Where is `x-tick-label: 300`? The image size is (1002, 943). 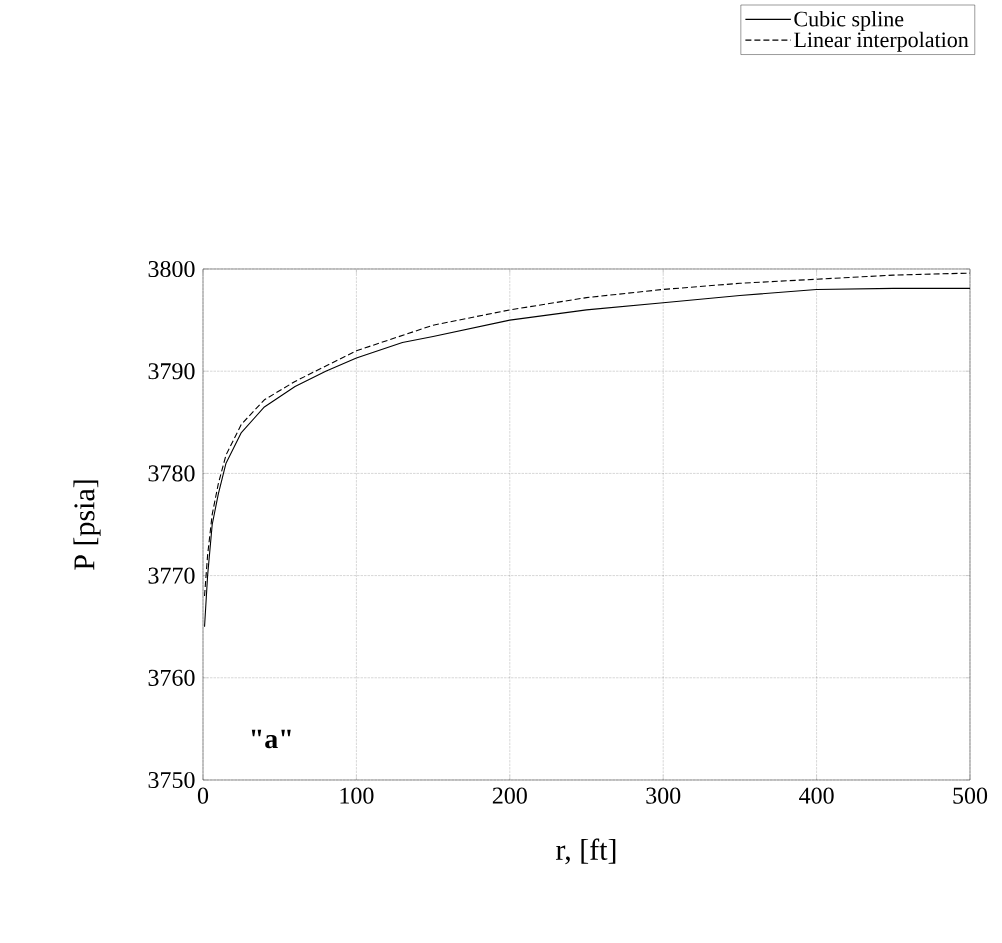
x-tick-label: 300 is located at coordinates (663, 795).